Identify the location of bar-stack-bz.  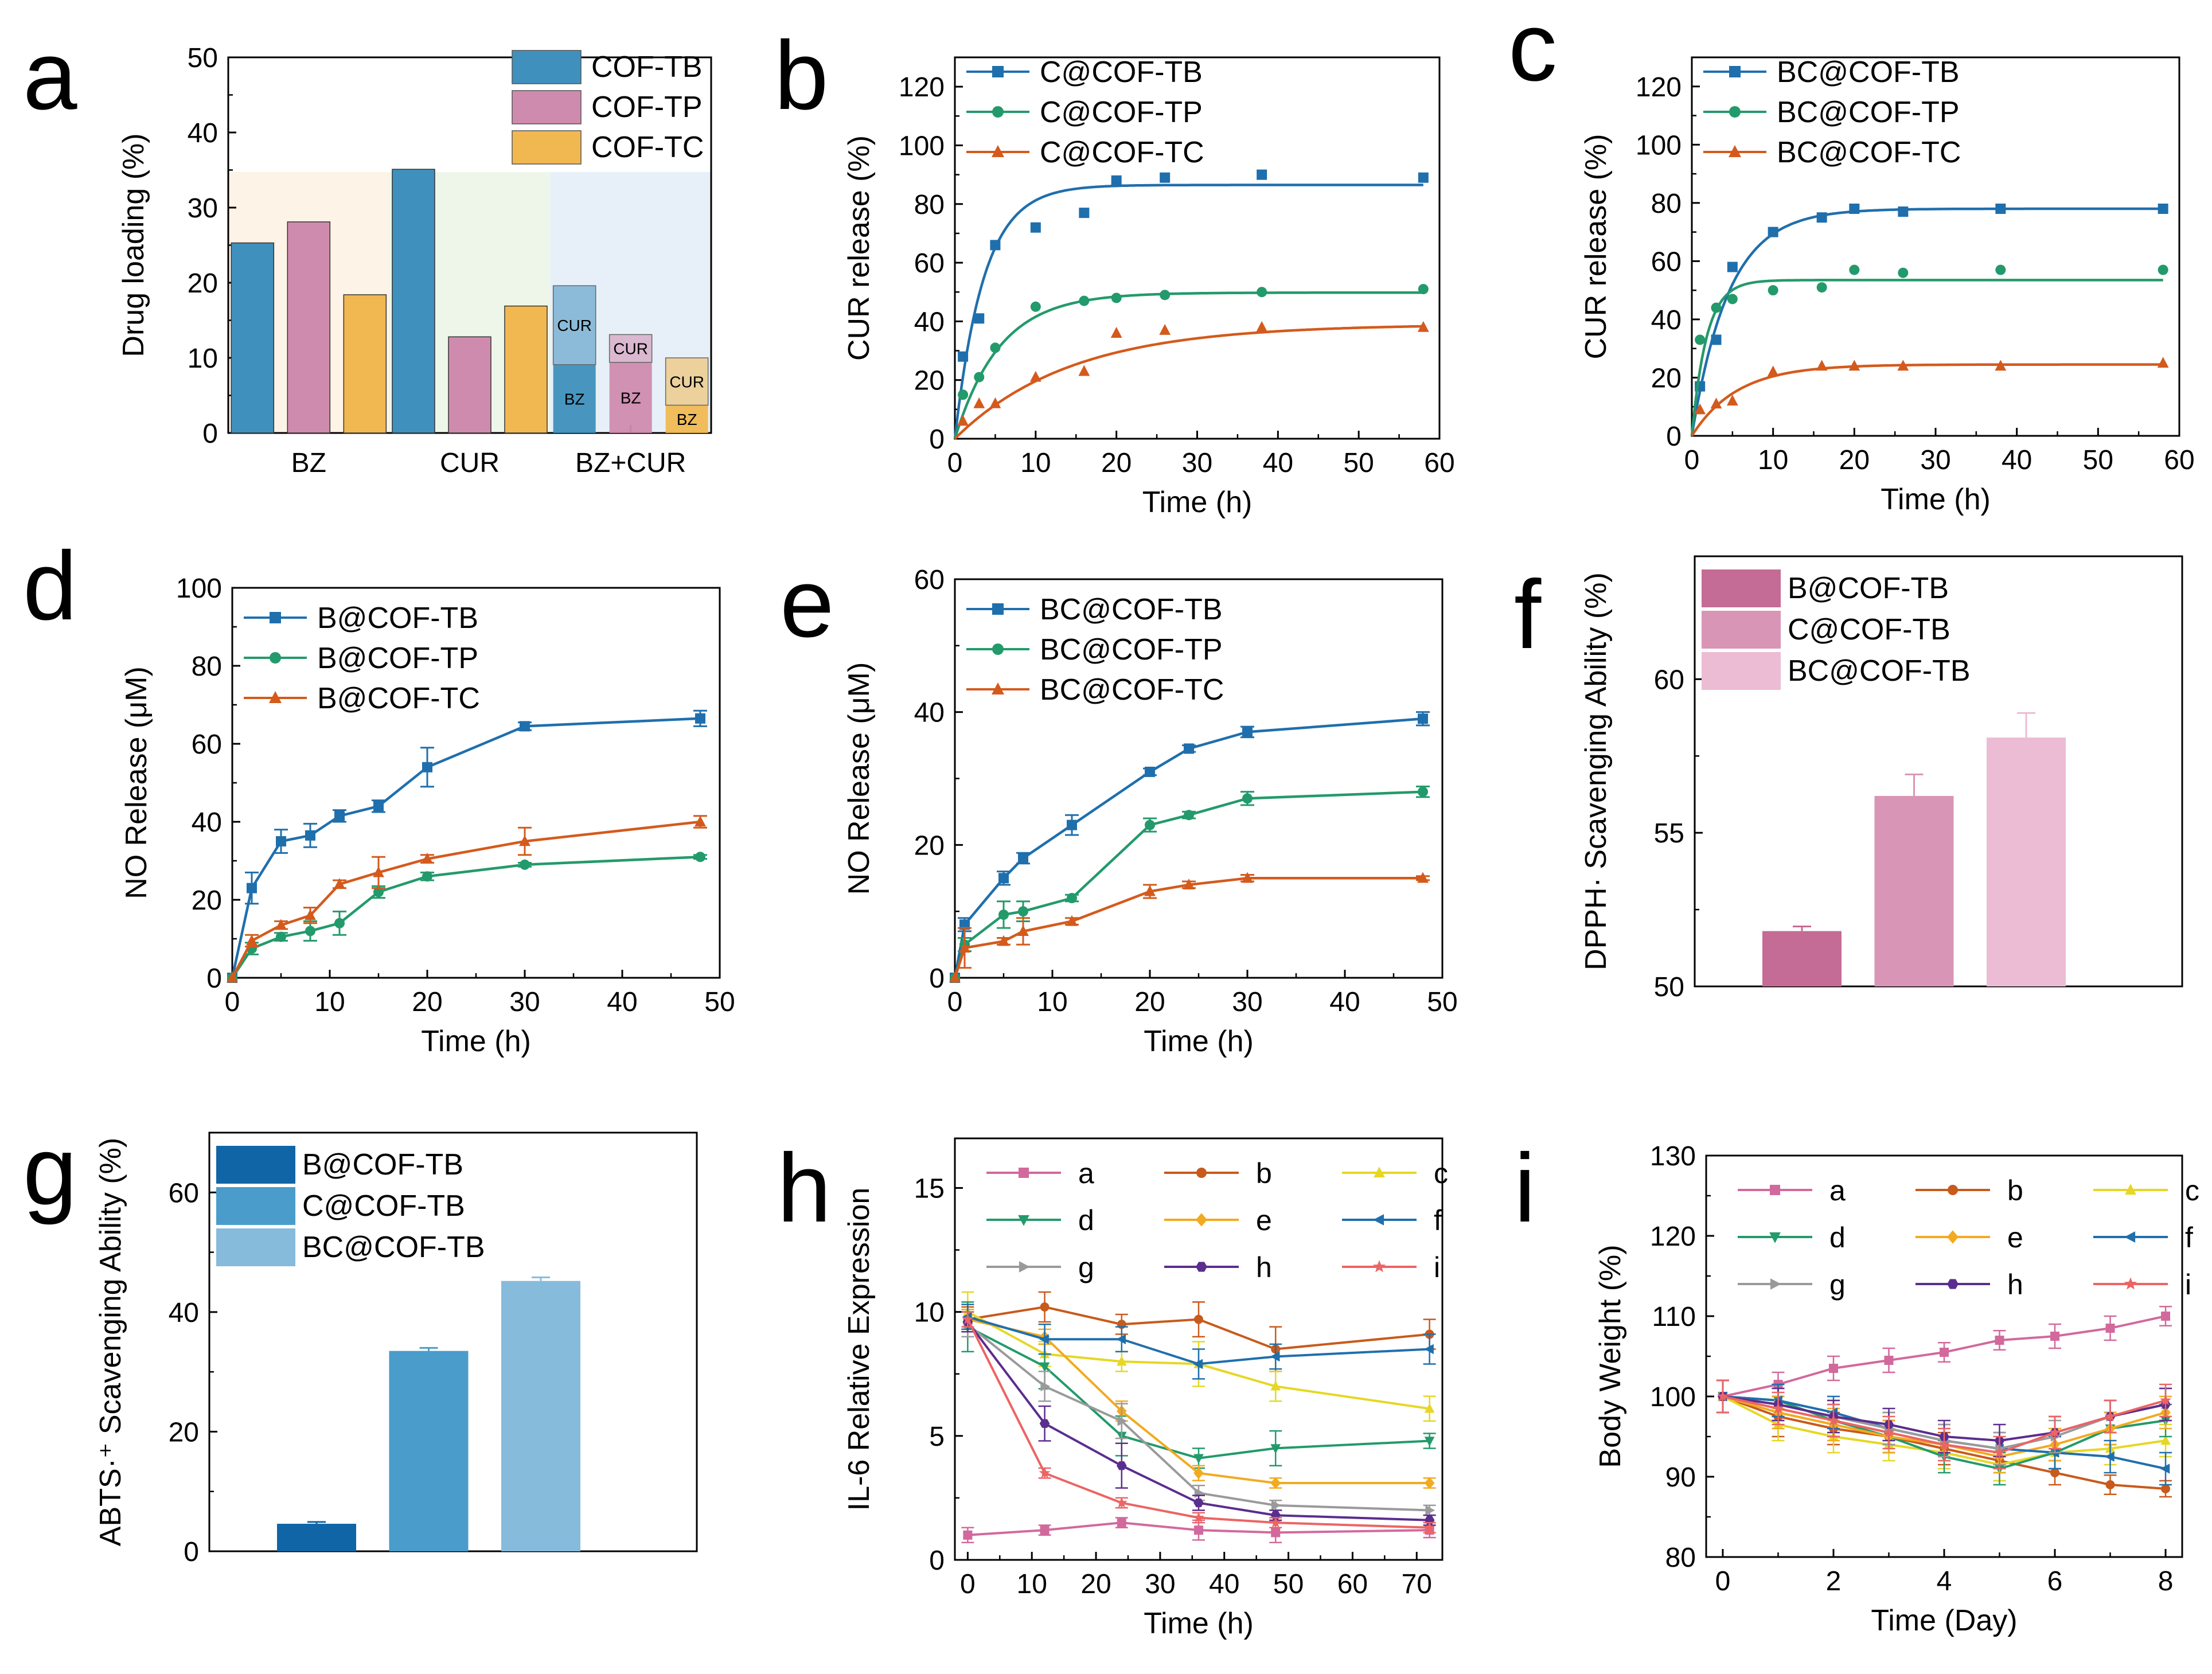
(574, 398).